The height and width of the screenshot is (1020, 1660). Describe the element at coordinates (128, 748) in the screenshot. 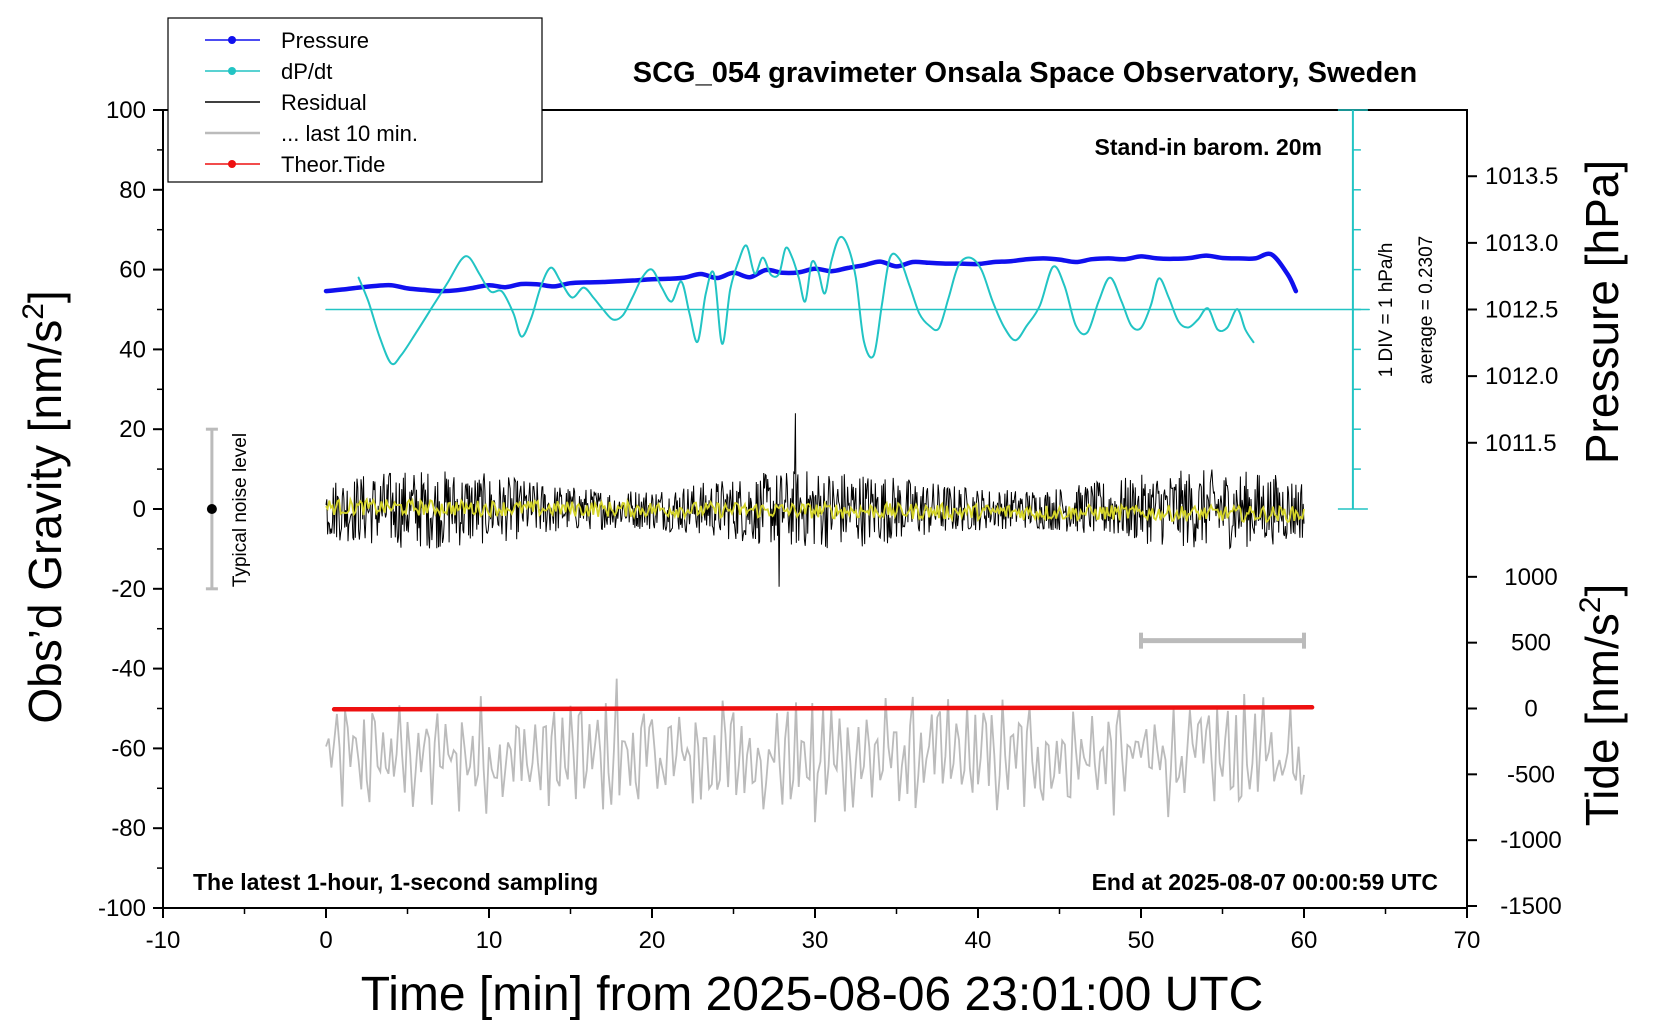

I see `y-tick-label: -60` at that location.